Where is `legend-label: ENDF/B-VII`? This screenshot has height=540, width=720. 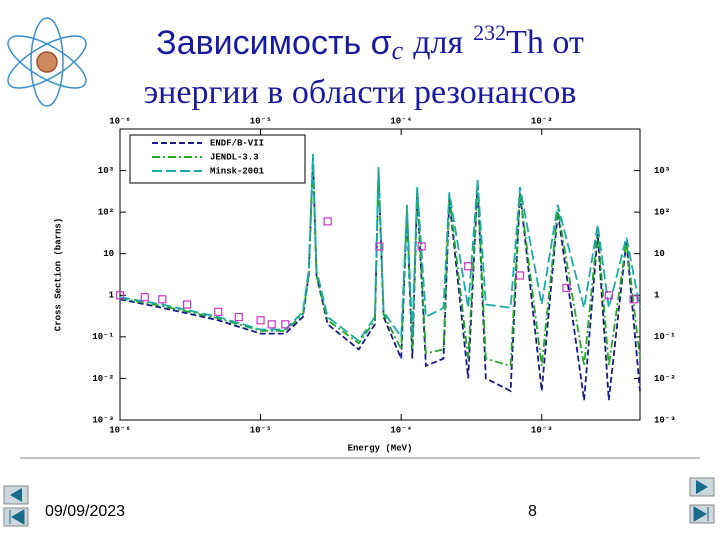
legend-label: ENDF/B-VII is located at coordinates (237, 143).